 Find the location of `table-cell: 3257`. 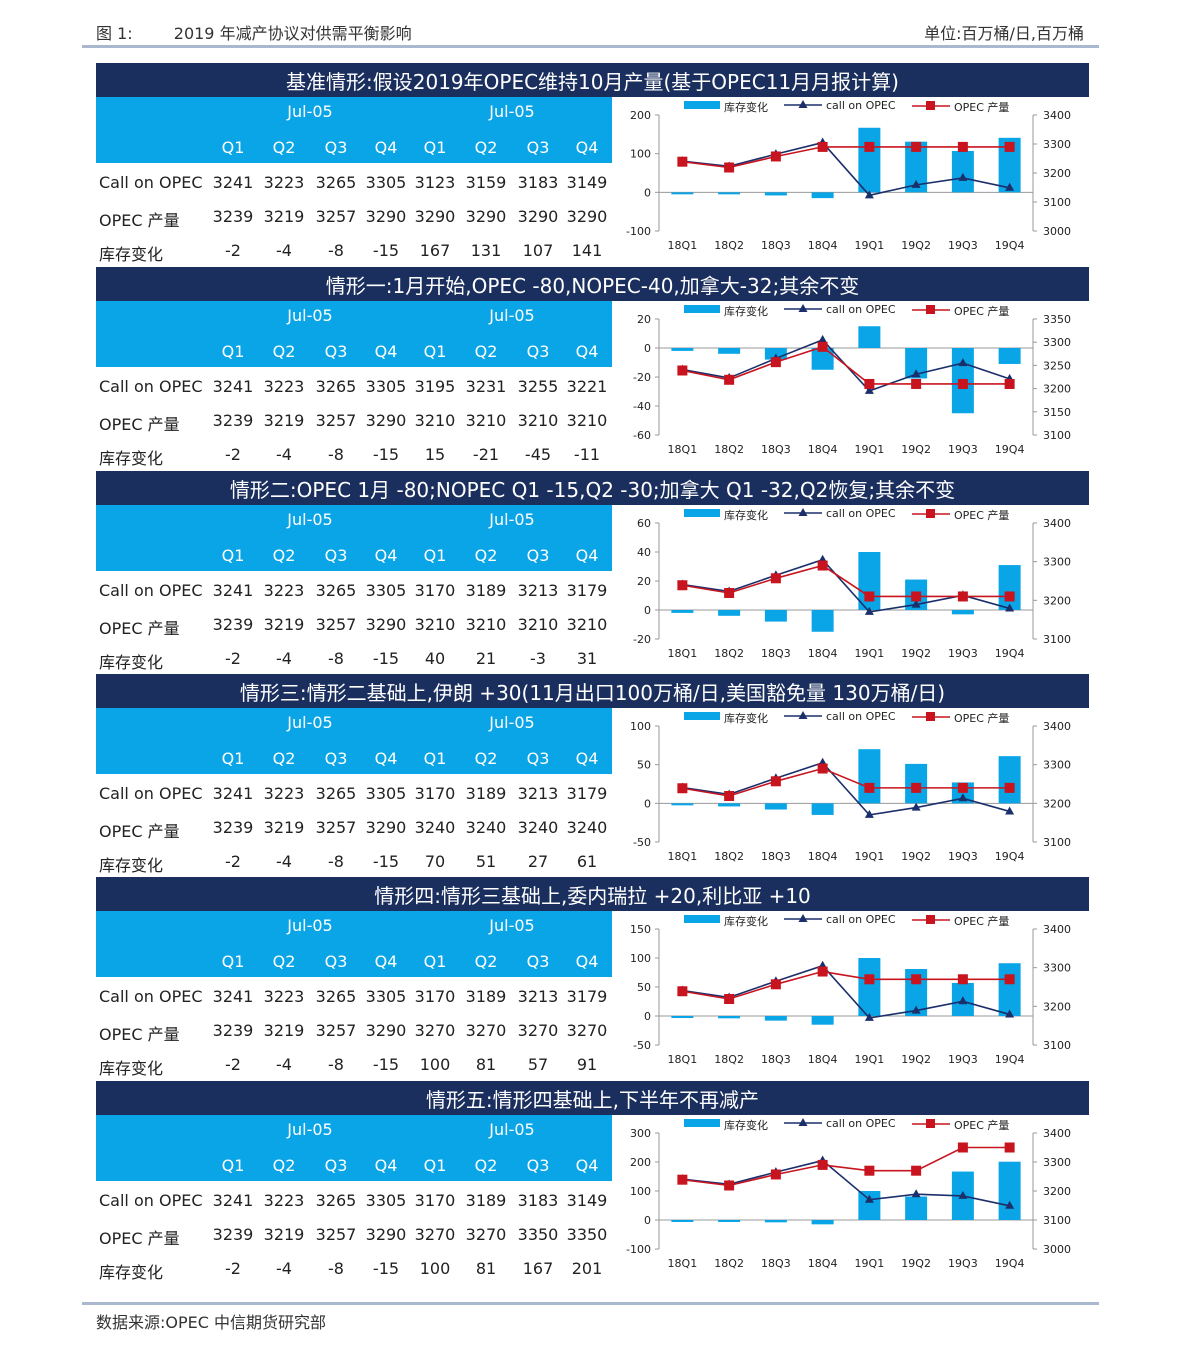

table-cell: 3257 is located at coordinates (336, 1030).